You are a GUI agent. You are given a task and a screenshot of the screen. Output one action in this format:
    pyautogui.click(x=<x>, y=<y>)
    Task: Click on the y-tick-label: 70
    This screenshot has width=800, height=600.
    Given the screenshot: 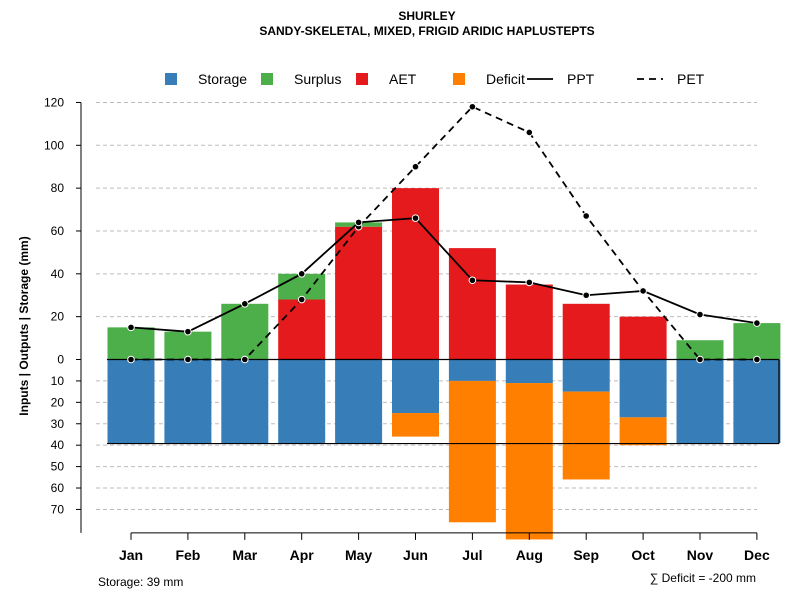 What is the action you would take?
    pyautogui.click(x=58, y=509)
    